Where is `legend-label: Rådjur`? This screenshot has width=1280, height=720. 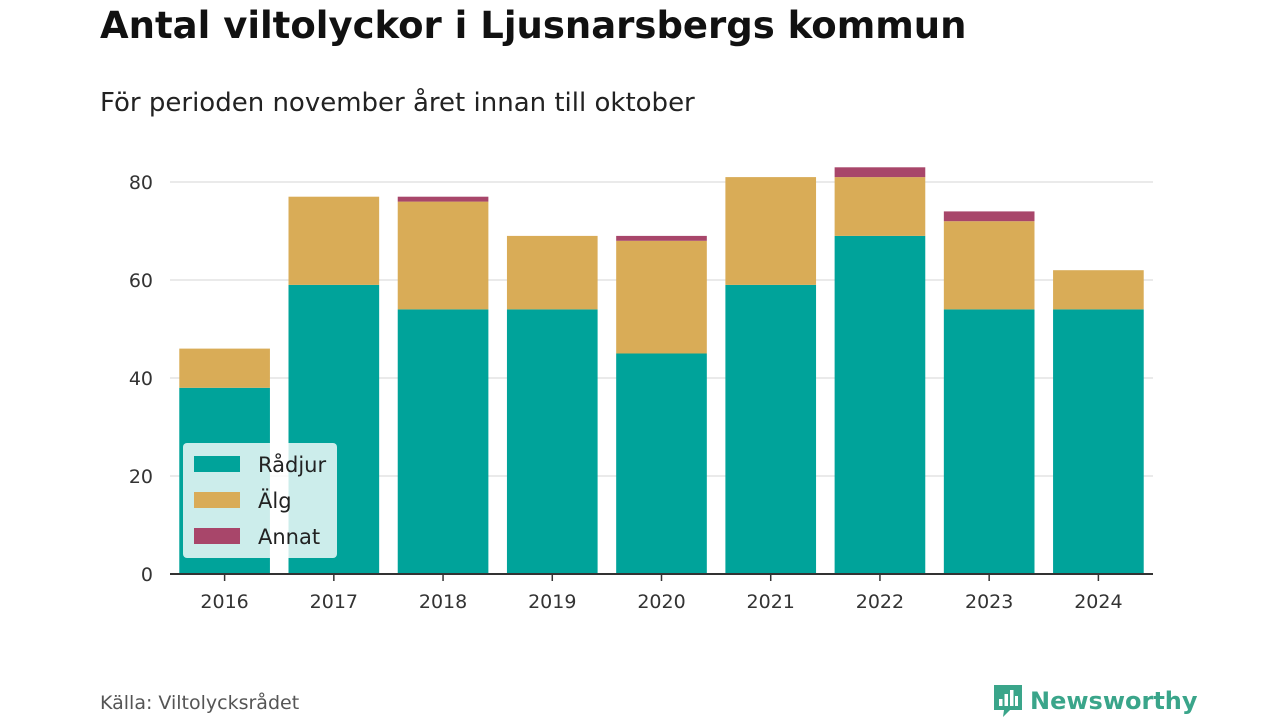 legend-label: Rådjur is located at coordinates (292, 464).